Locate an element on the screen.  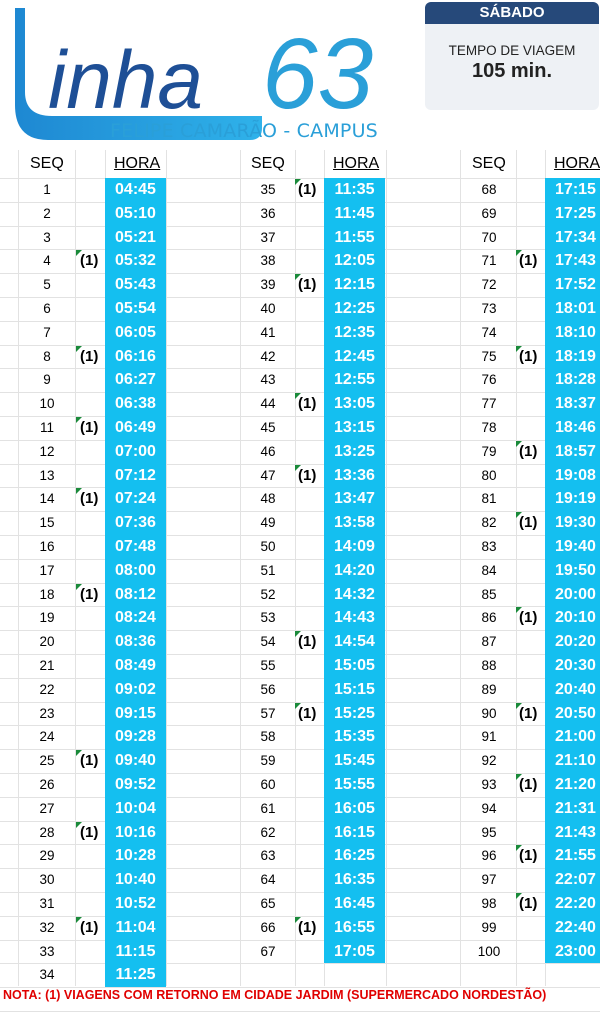
departure-time: 20:00 is located at coordinates (575, 594).